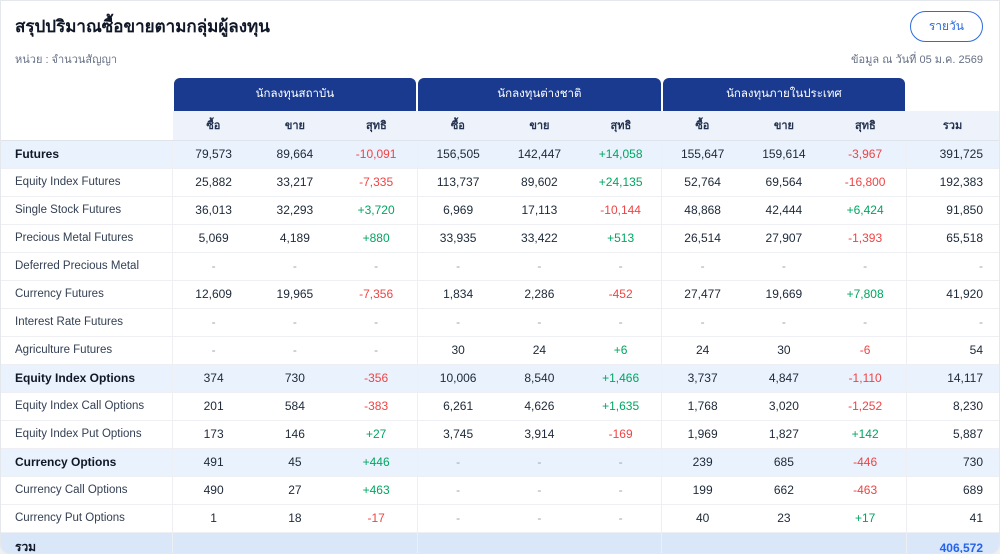 The image size is (1000, 554). What do you see at coordinates (784, 238) in the screenshot?
I see `value-cell: 27,907` at bounding box center [784, 238].